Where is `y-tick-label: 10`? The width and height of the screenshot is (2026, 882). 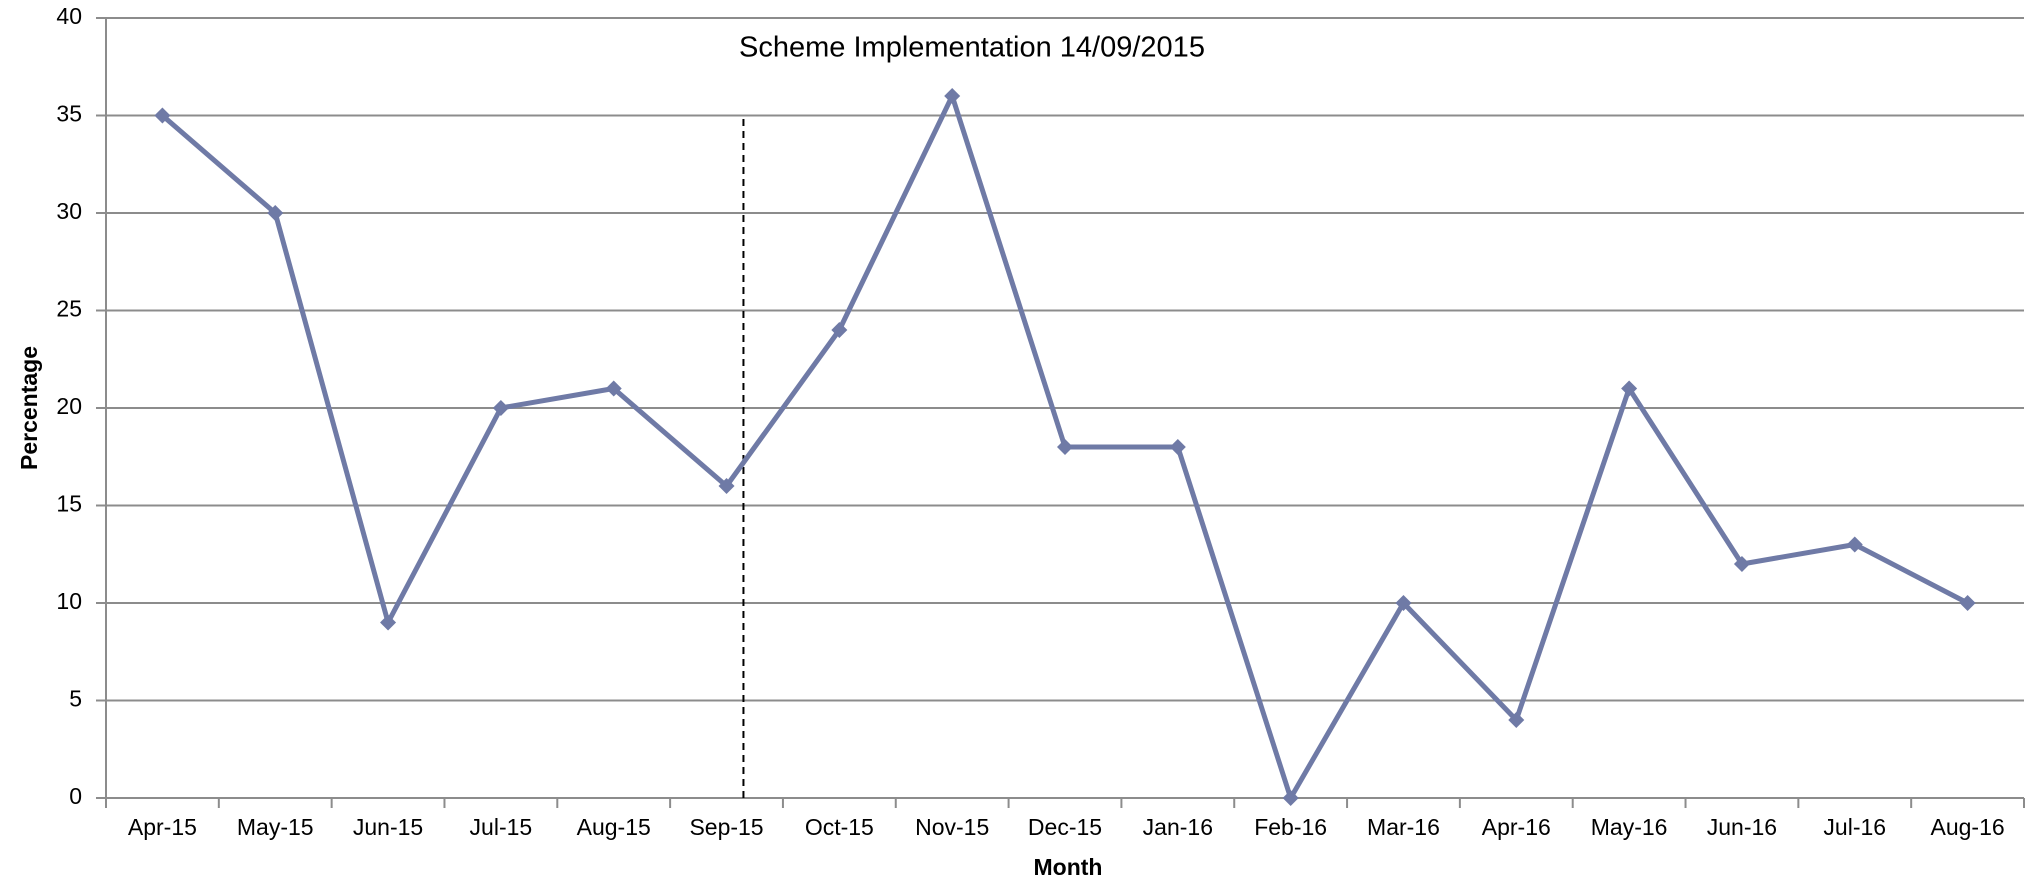
y-tick-label: 10 is located at coordinates (69, 601).